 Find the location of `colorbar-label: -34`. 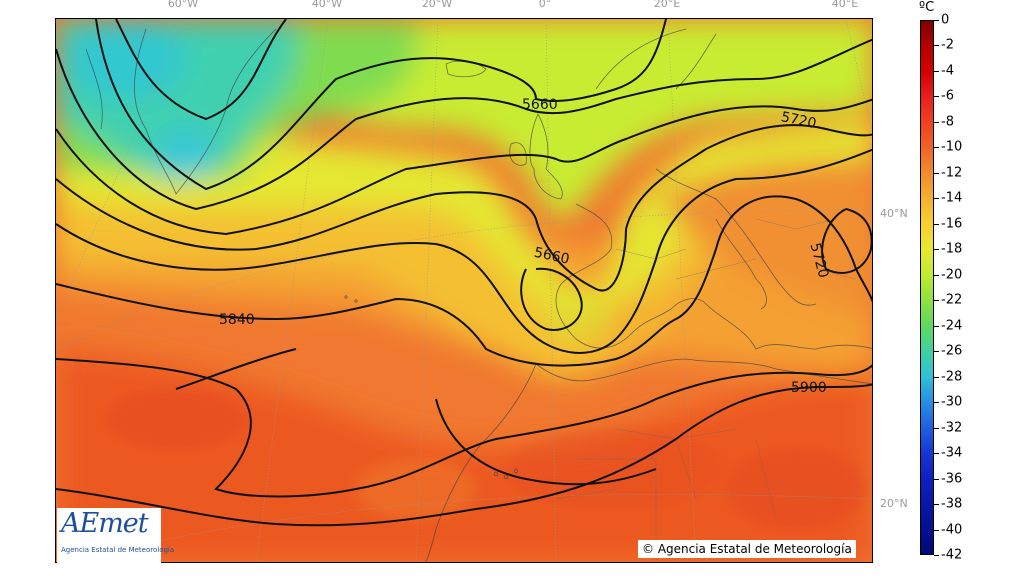

colorbar-label: -34 is located at coordinates (952, 453).